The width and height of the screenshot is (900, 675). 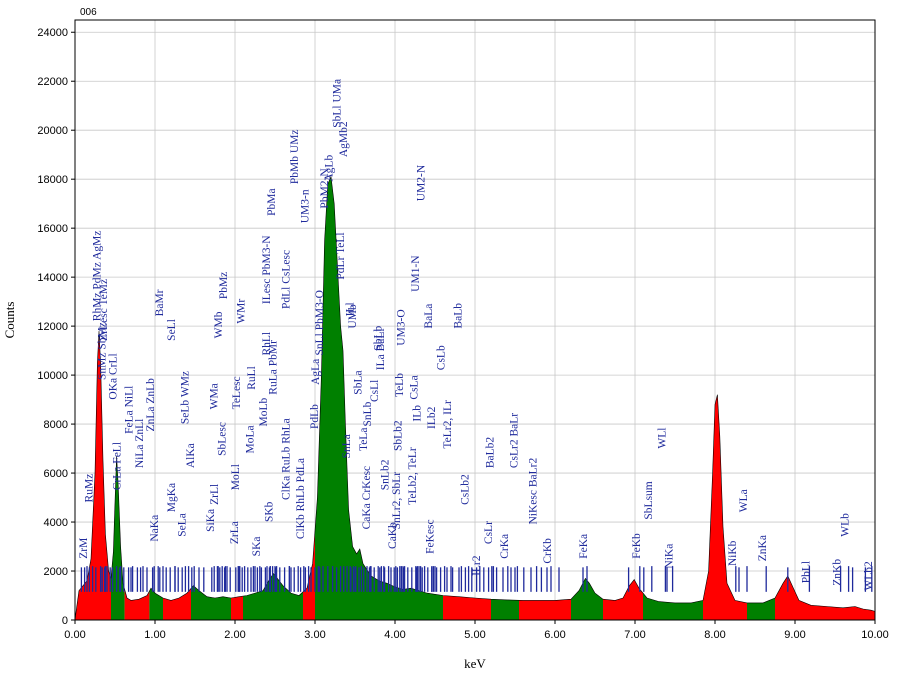 I want to click on element-line-label: PbLl, so click(x=806, y=572).